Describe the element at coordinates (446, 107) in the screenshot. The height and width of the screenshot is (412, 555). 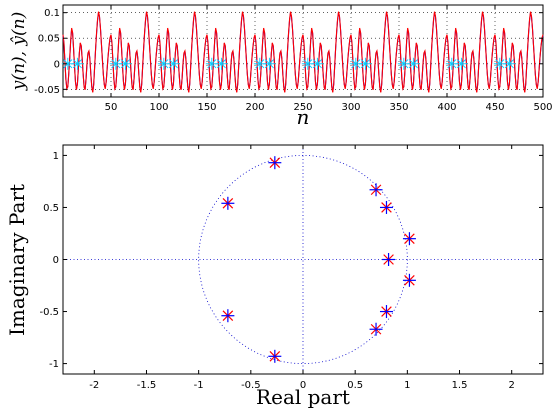
I see `x-tick-label: 400` at that location.